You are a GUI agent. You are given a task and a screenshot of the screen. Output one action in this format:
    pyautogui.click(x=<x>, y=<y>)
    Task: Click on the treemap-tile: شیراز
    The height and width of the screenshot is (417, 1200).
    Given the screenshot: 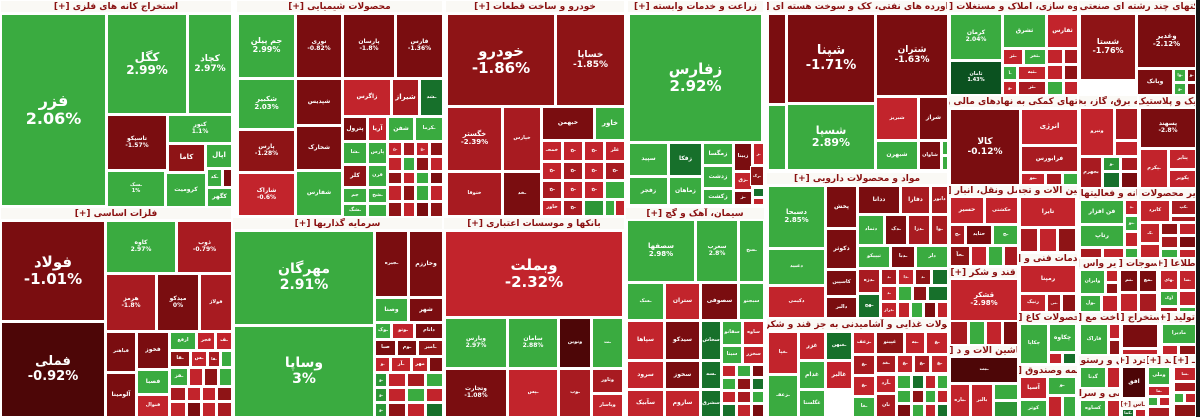 What is the action you would take?
    pyautogui.click(x=405, y=97)
    